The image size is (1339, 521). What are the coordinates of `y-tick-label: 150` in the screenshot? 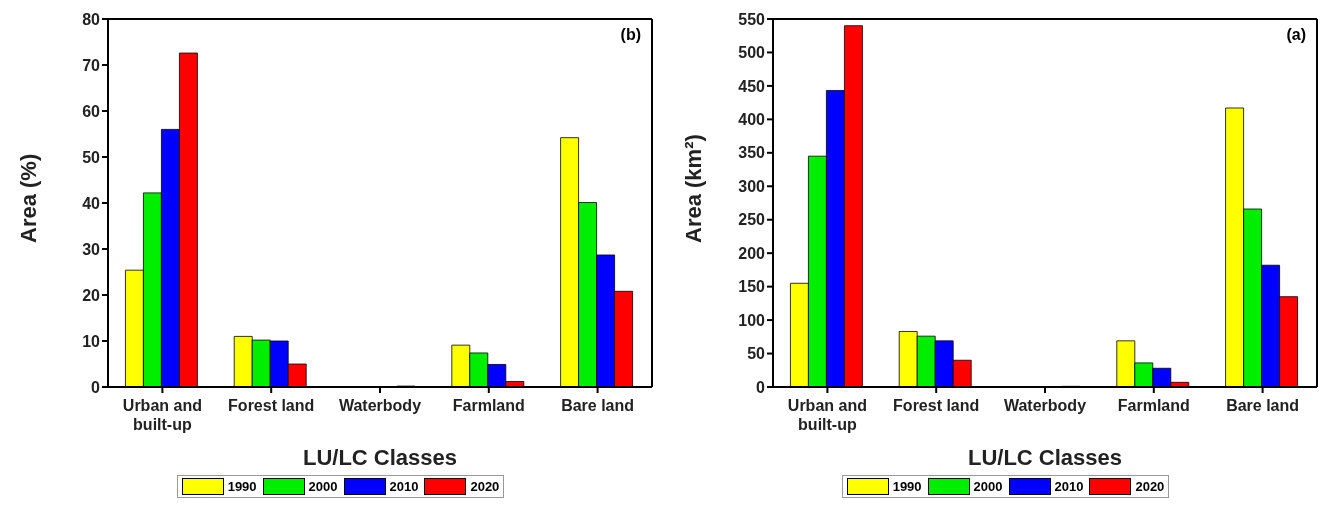 It's located at (752, 287).